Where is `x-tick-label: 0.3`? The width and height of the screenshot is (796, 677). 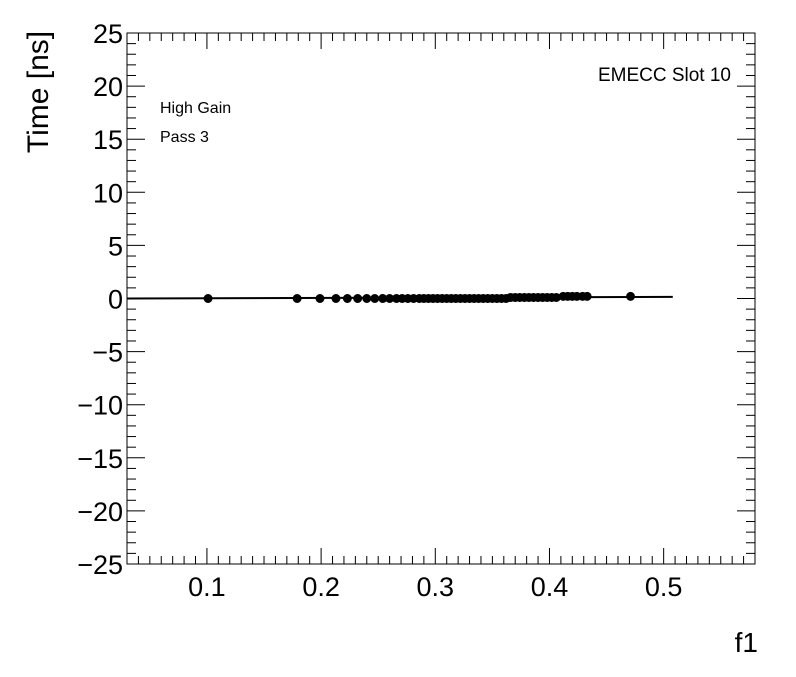 x-tick-label: 0.3 is located at coordinates (436, 587).